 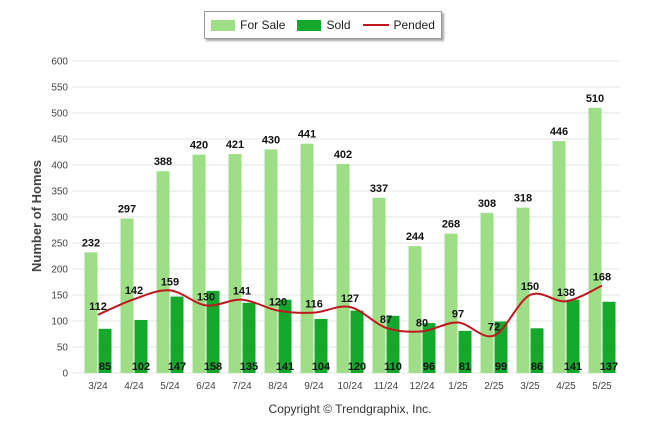 What do you see at coordinates (537, 367) in the screenshot?
I see `sold-value-label: 86` at bounding box center [537, 367].